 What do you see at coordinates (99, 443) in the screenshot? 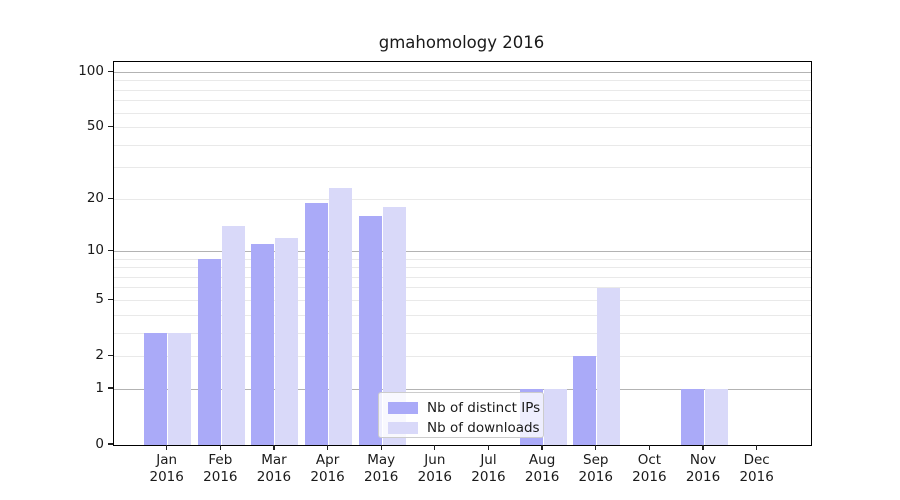
I see `y-tick-label-0: 0` at bounding box center [99, 443].